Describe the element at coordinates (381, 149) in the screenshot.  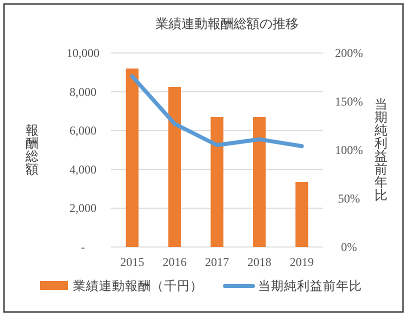
I see `y2-axis-title: 当期純利益前年比` at that location.